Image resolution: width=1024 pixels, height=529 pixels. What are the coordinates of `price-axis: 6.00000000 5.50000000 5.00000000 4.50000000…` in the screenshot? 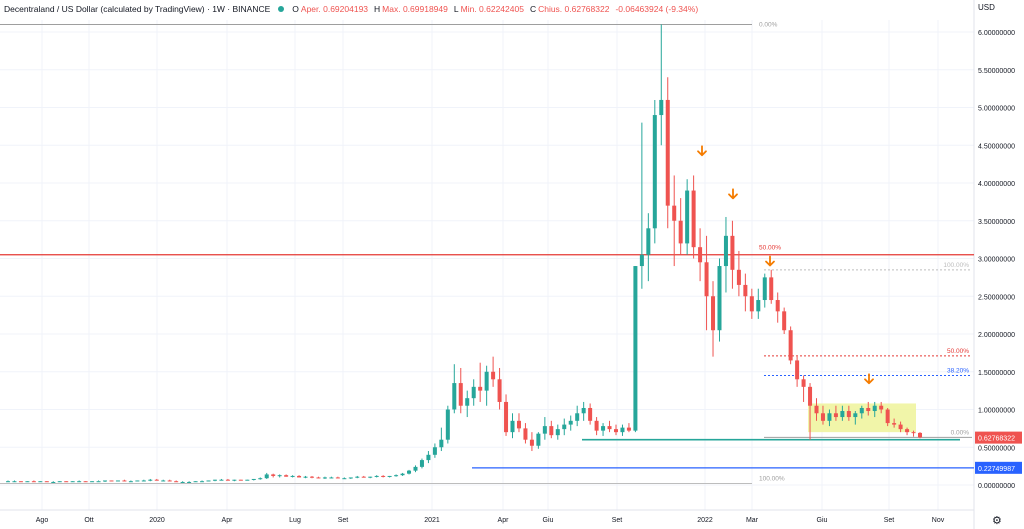 It's located at (998, 260).